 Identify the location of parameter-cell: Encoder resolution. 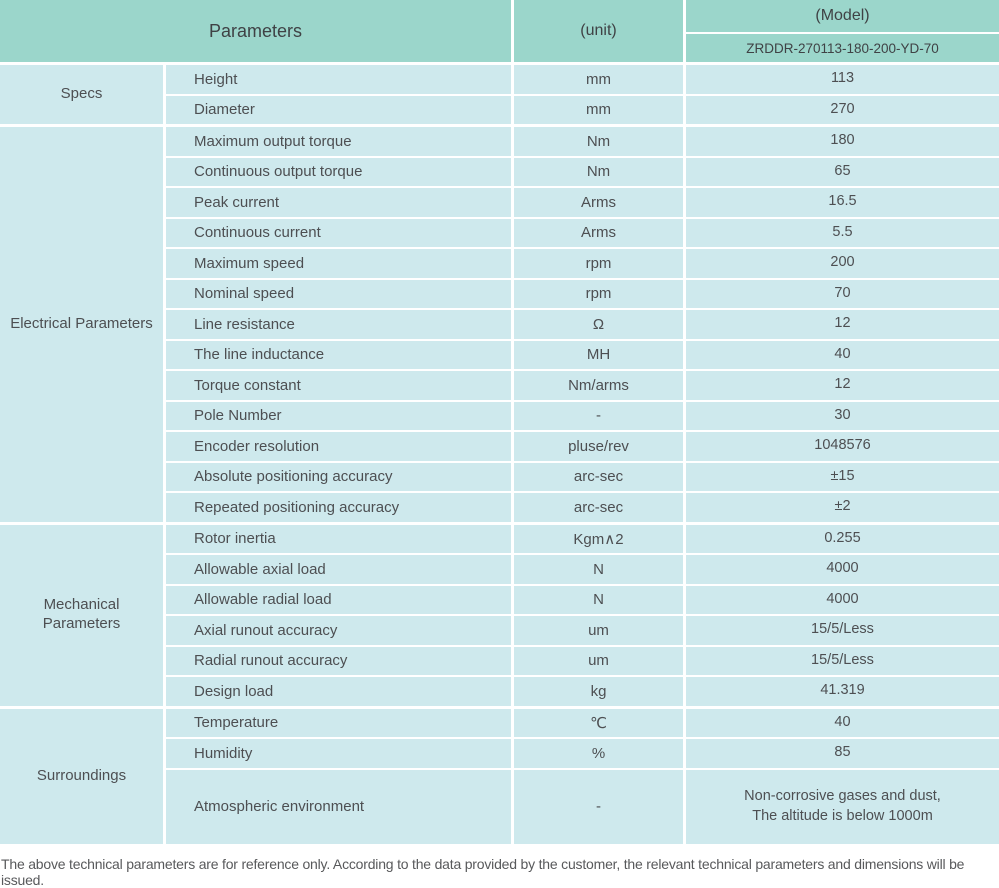
(338, 446).